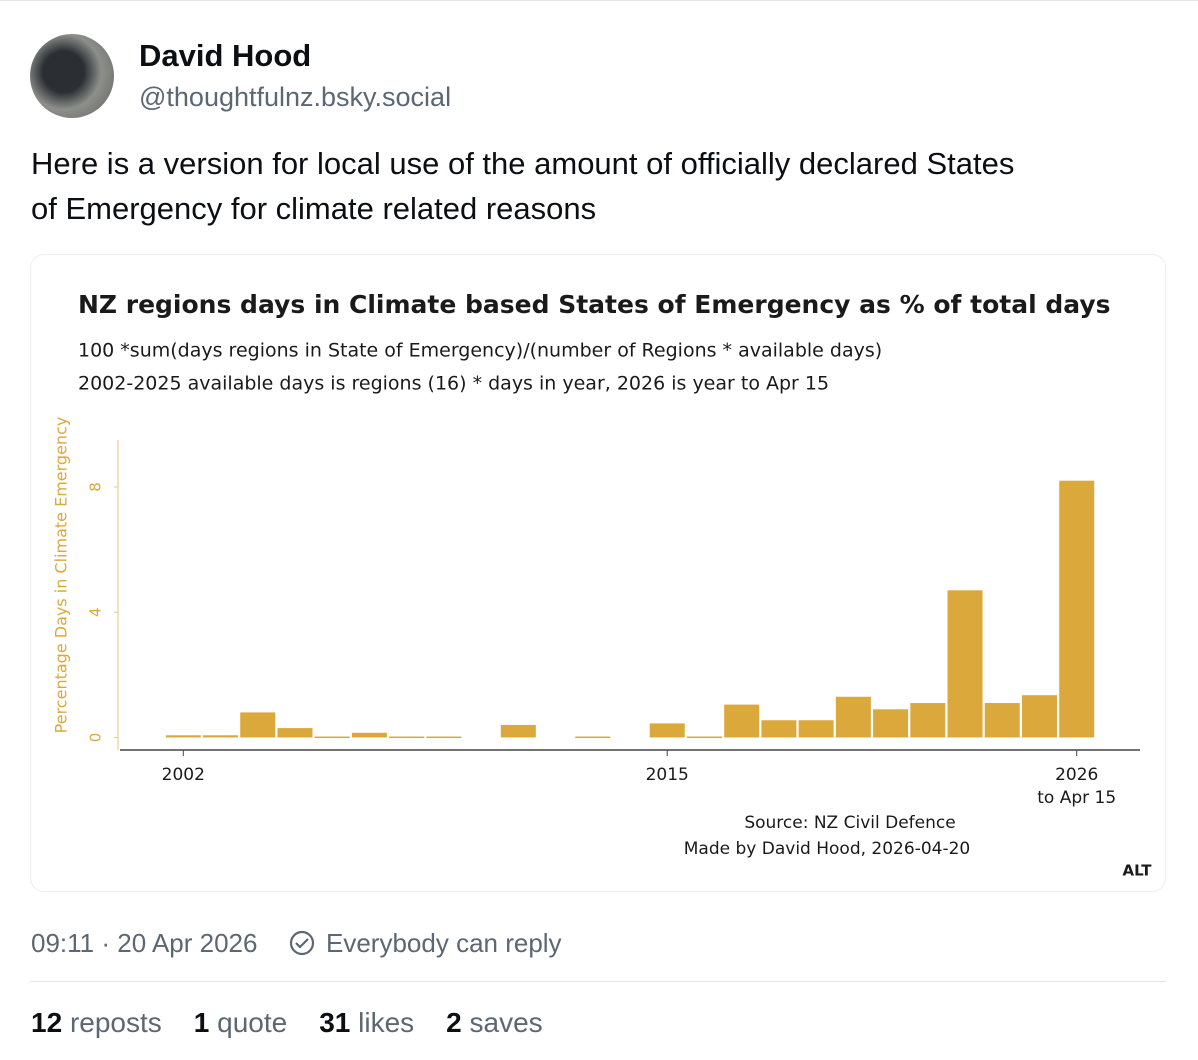 This screenshot has height=1060, width=1198. Describe the element at coordinates (144, 943) in the screenshot. I see `timestamp: 09:11 · 20 Apr 2026` at that location.